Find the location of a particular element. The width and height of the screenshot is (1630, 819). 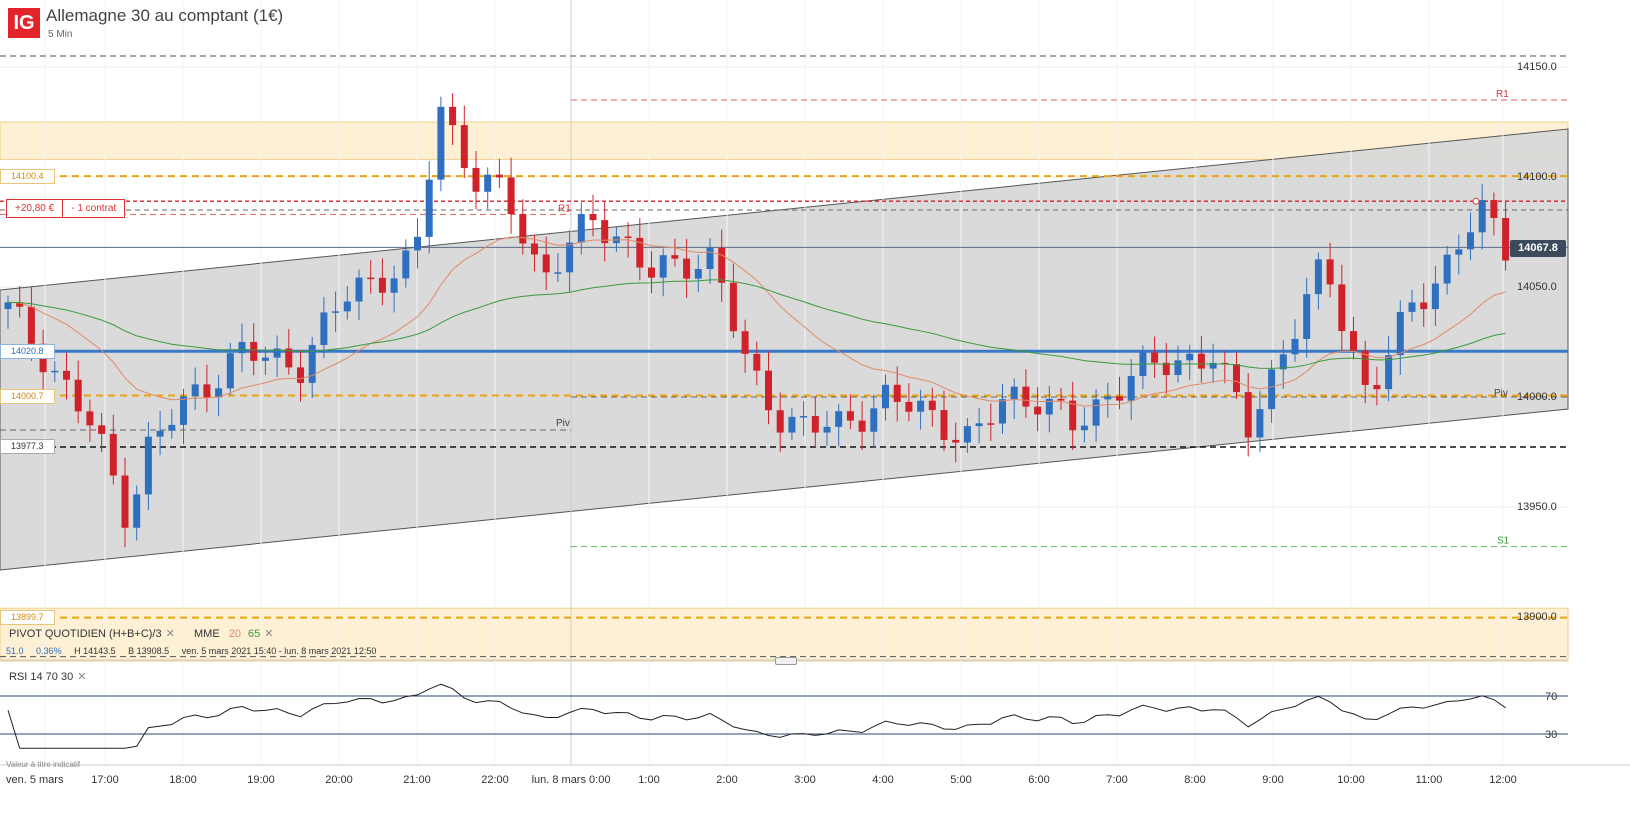

time-axis-label: 19:00 is located at coordinates (261, 780).